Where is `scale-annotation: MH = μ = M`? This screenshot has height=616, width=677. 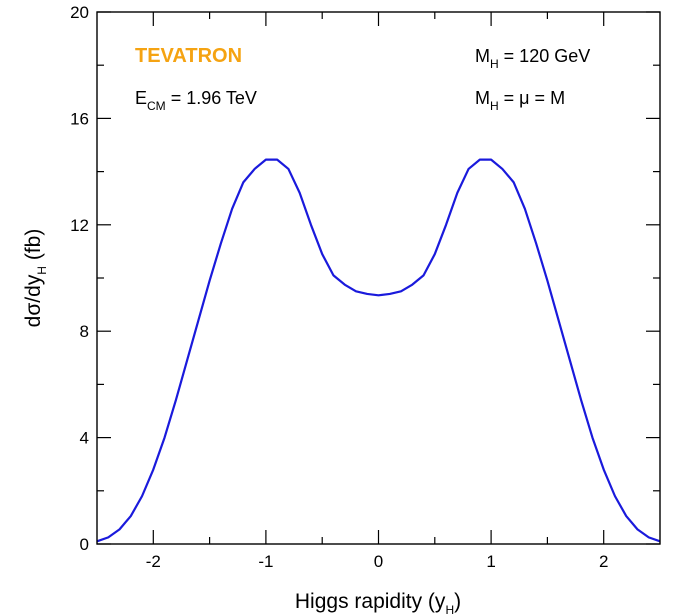
scale-annotation: MH = μ = M is located at coordinates (520, 100).